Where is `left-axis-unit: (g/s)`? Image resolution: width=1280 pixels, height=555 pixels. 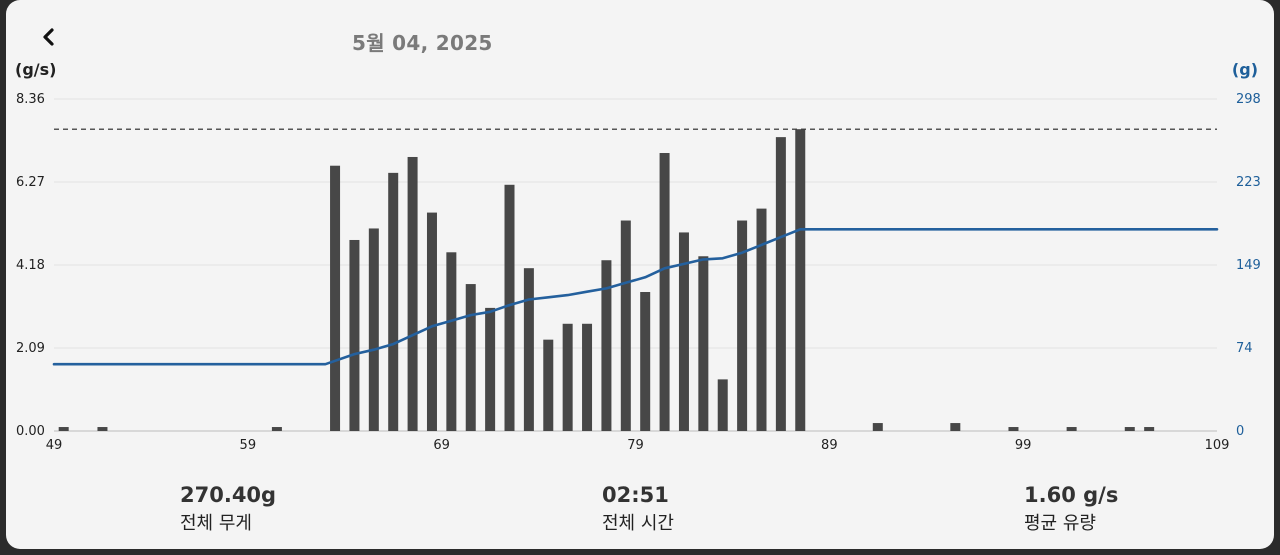
left-axis-unit: (g/s) is located at coordinates (36, 69).